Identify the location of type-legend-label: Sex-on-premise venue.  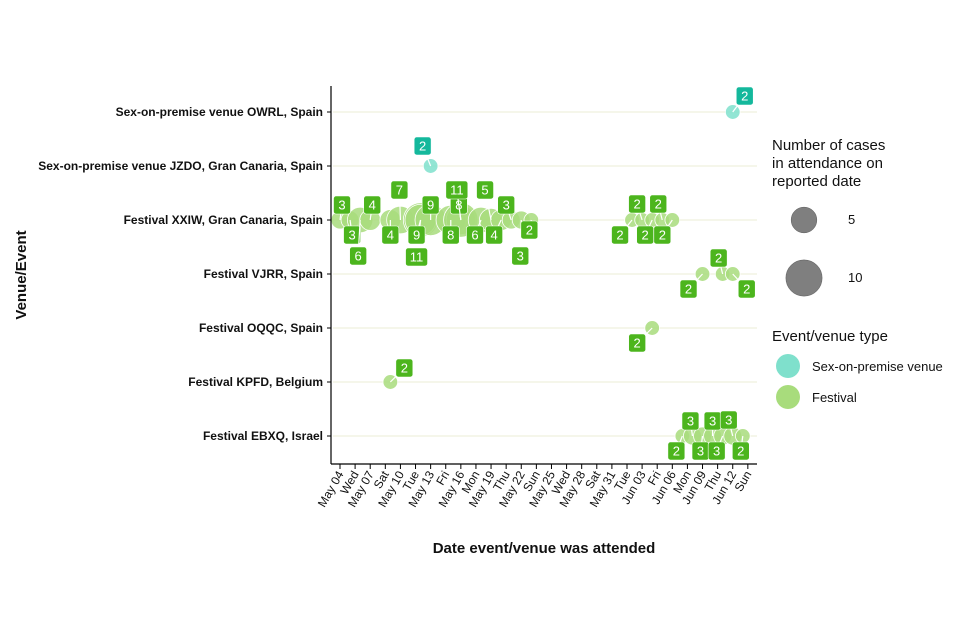
(877, 366).